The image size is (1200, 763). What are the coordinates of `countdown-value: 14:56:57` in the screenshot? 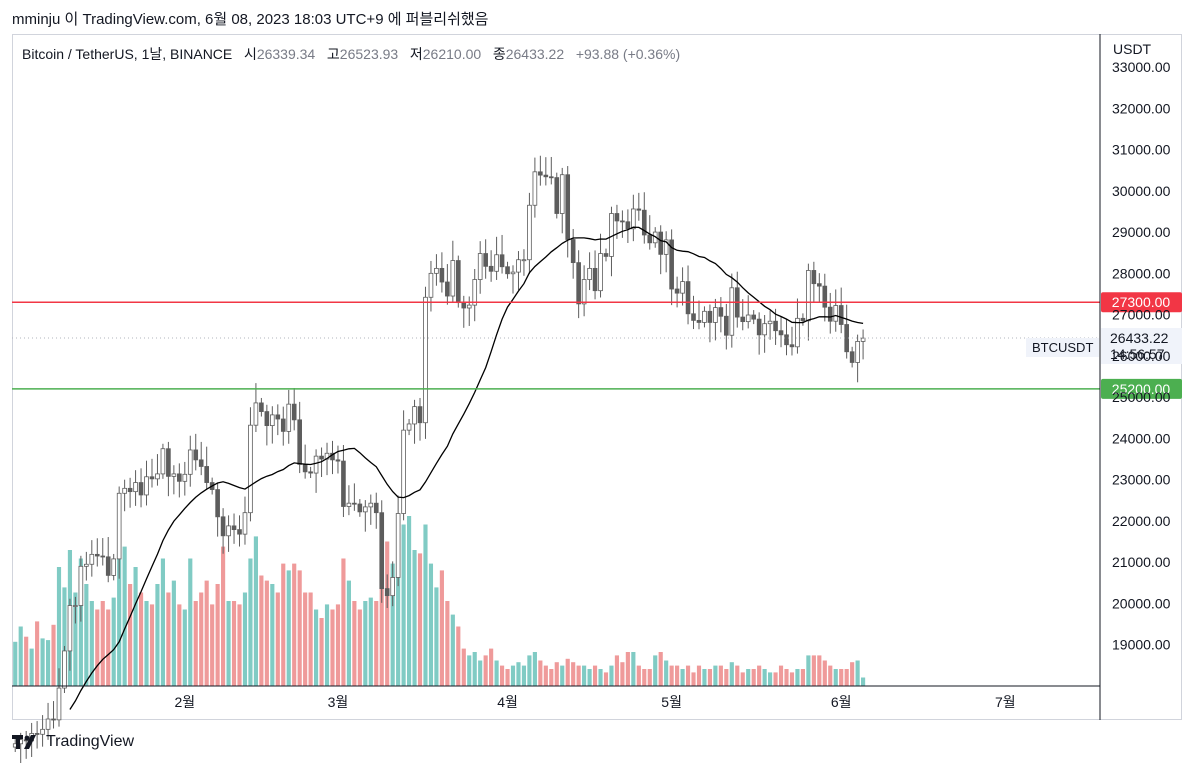 It's located at (1137, 354).